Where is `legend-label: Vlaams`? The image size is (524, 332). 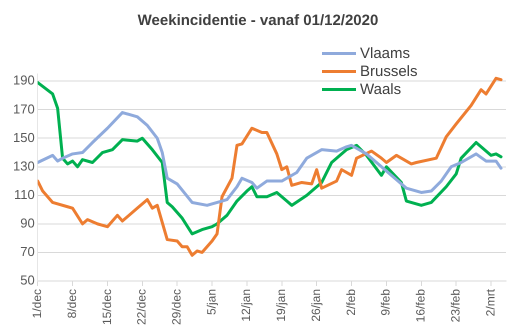
legend-label: Vlaams is located at coordinates (385, 53).